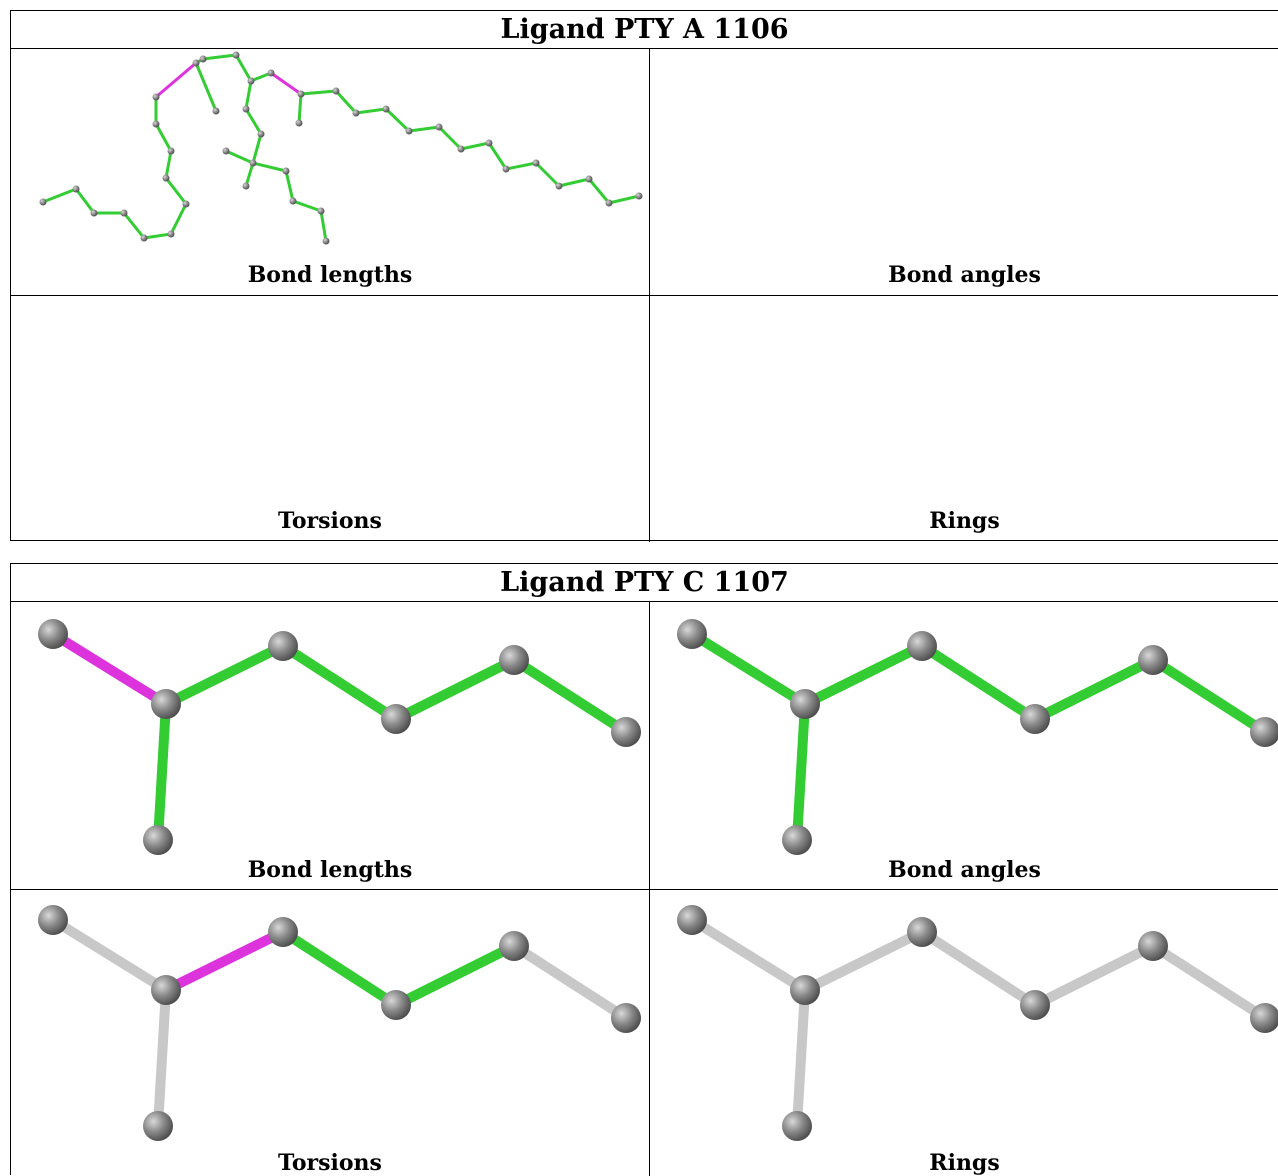  I want to click on molecule-view-torsions, so click(330, 419).